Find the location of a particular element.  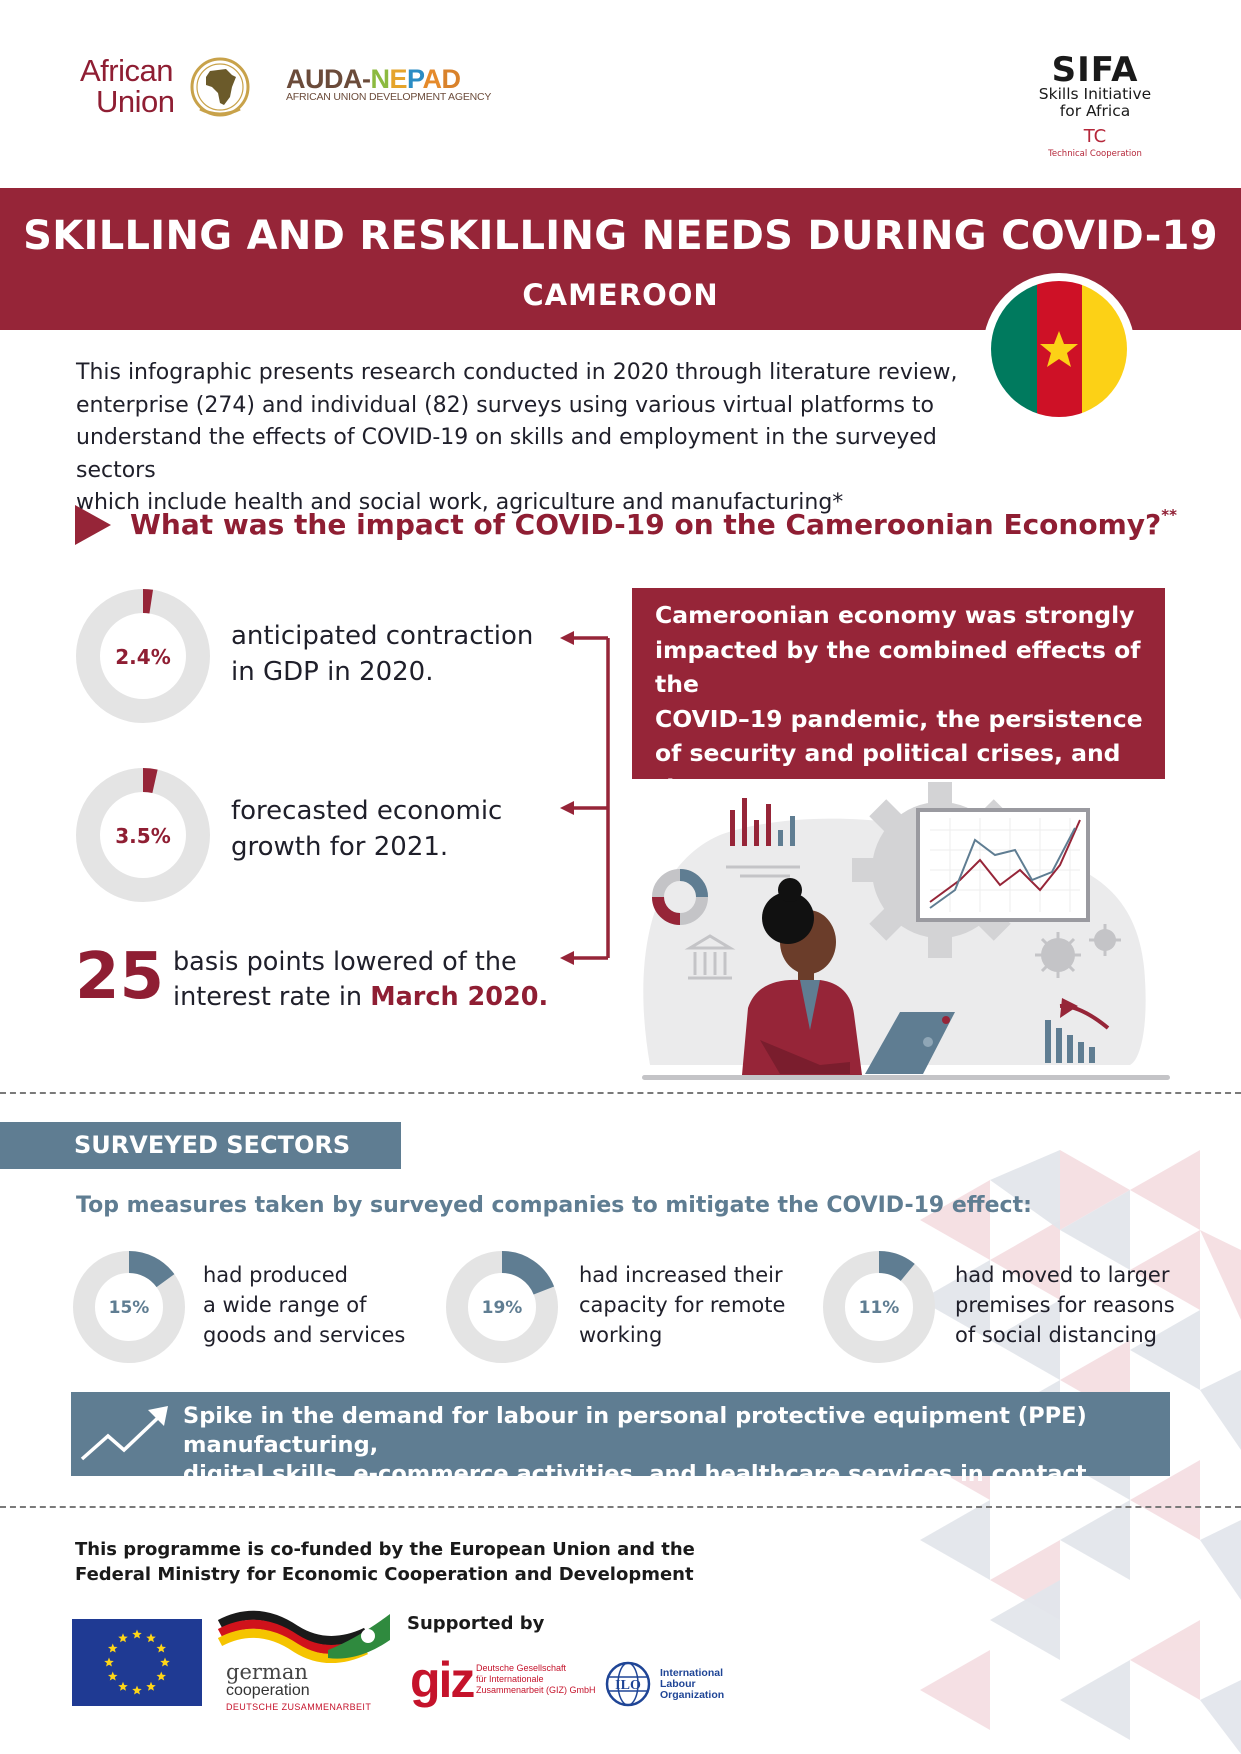

measure-2-line2: capacity for remote is located at coordinates (682, 1305).